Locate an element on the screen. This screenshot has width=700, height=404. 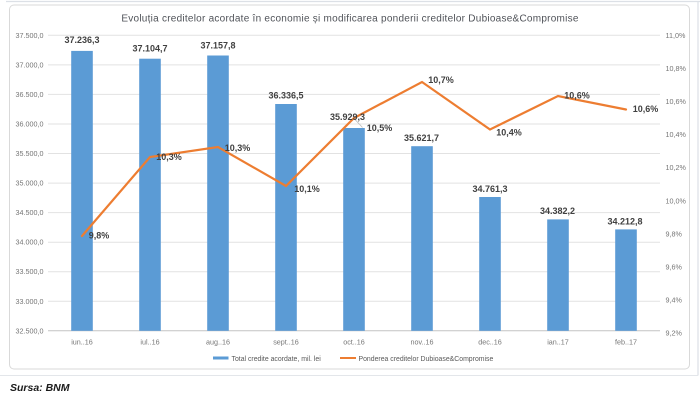
svg-text: 10,1% is located at coordinates (307, 189).